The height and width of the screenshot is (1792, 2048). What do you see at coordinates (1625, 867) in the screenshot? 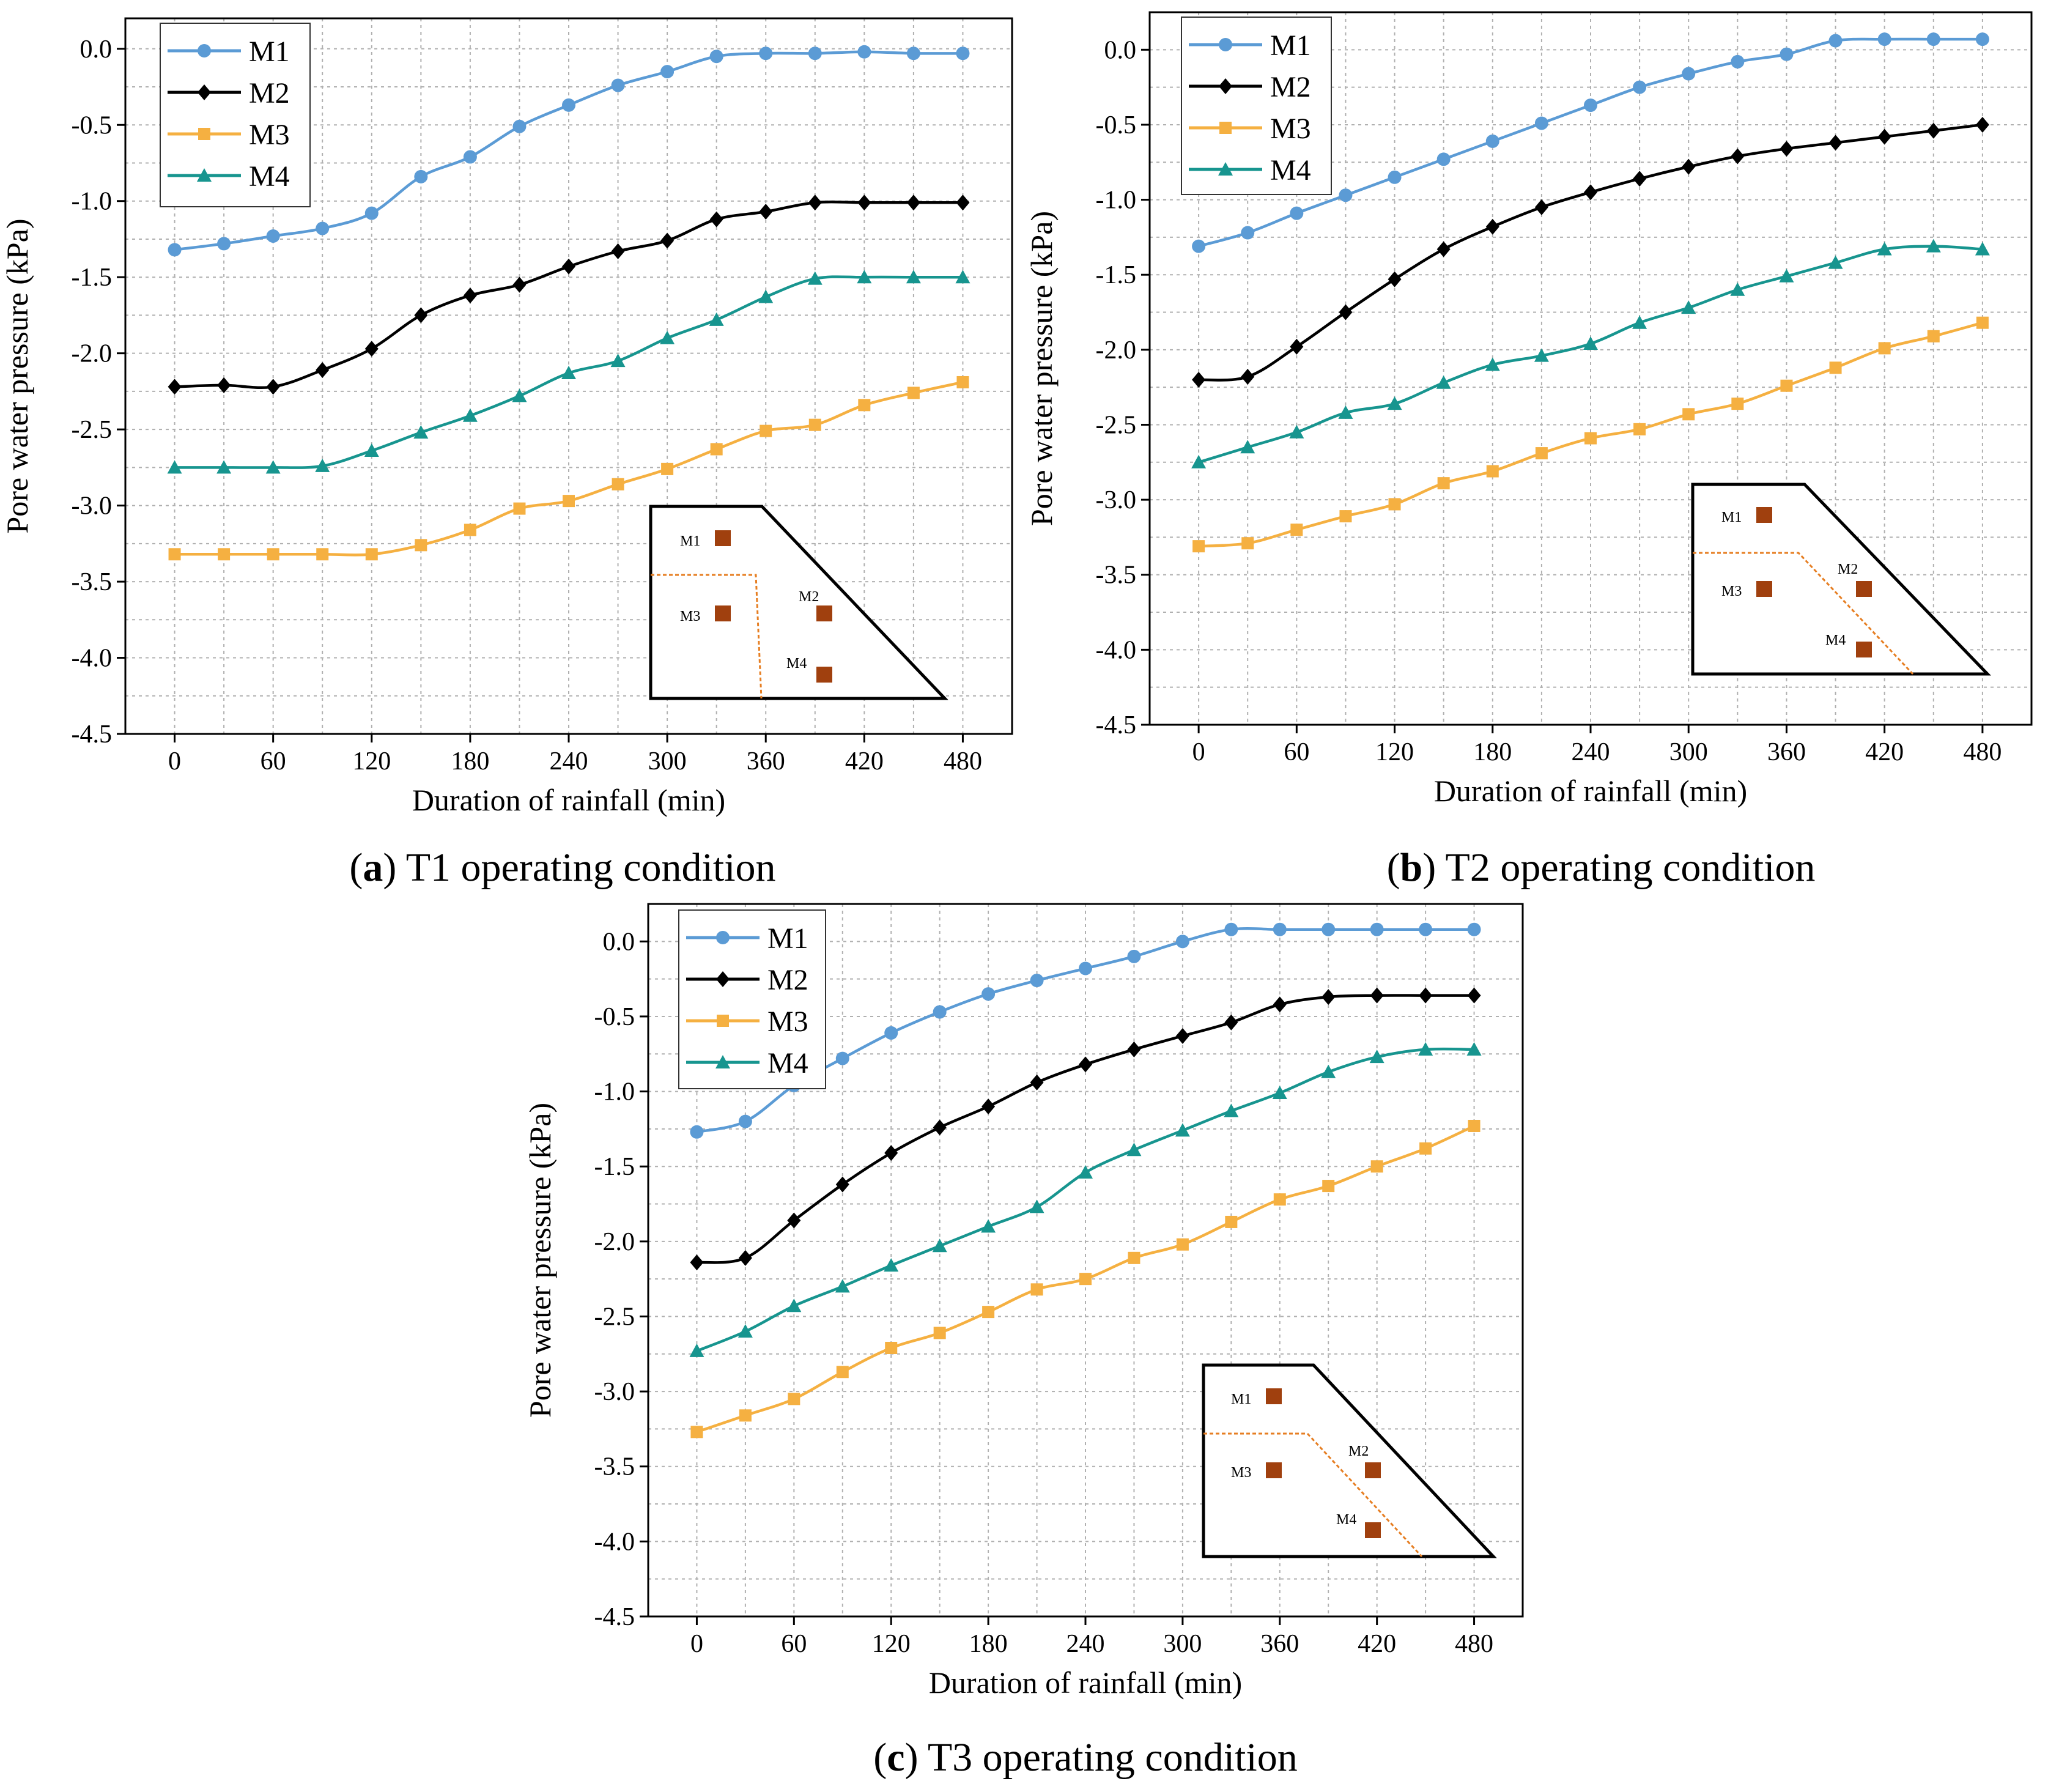
I see `caption-text: T2 operating condition` at bounding box center [1625, 867].